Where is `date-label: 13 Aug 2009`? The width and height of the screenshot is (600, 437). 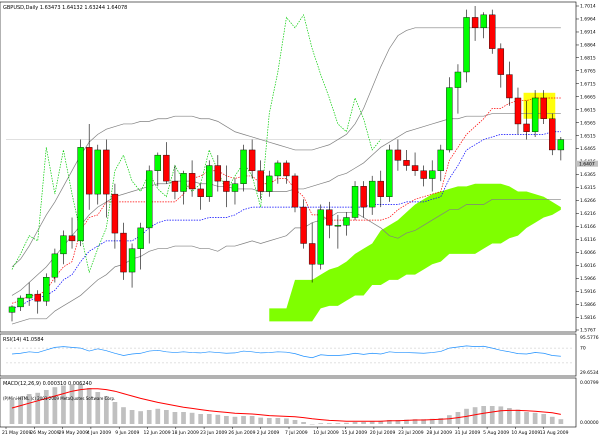 date-label: 13 Aug 2009 is located at coordinates (554, 433).